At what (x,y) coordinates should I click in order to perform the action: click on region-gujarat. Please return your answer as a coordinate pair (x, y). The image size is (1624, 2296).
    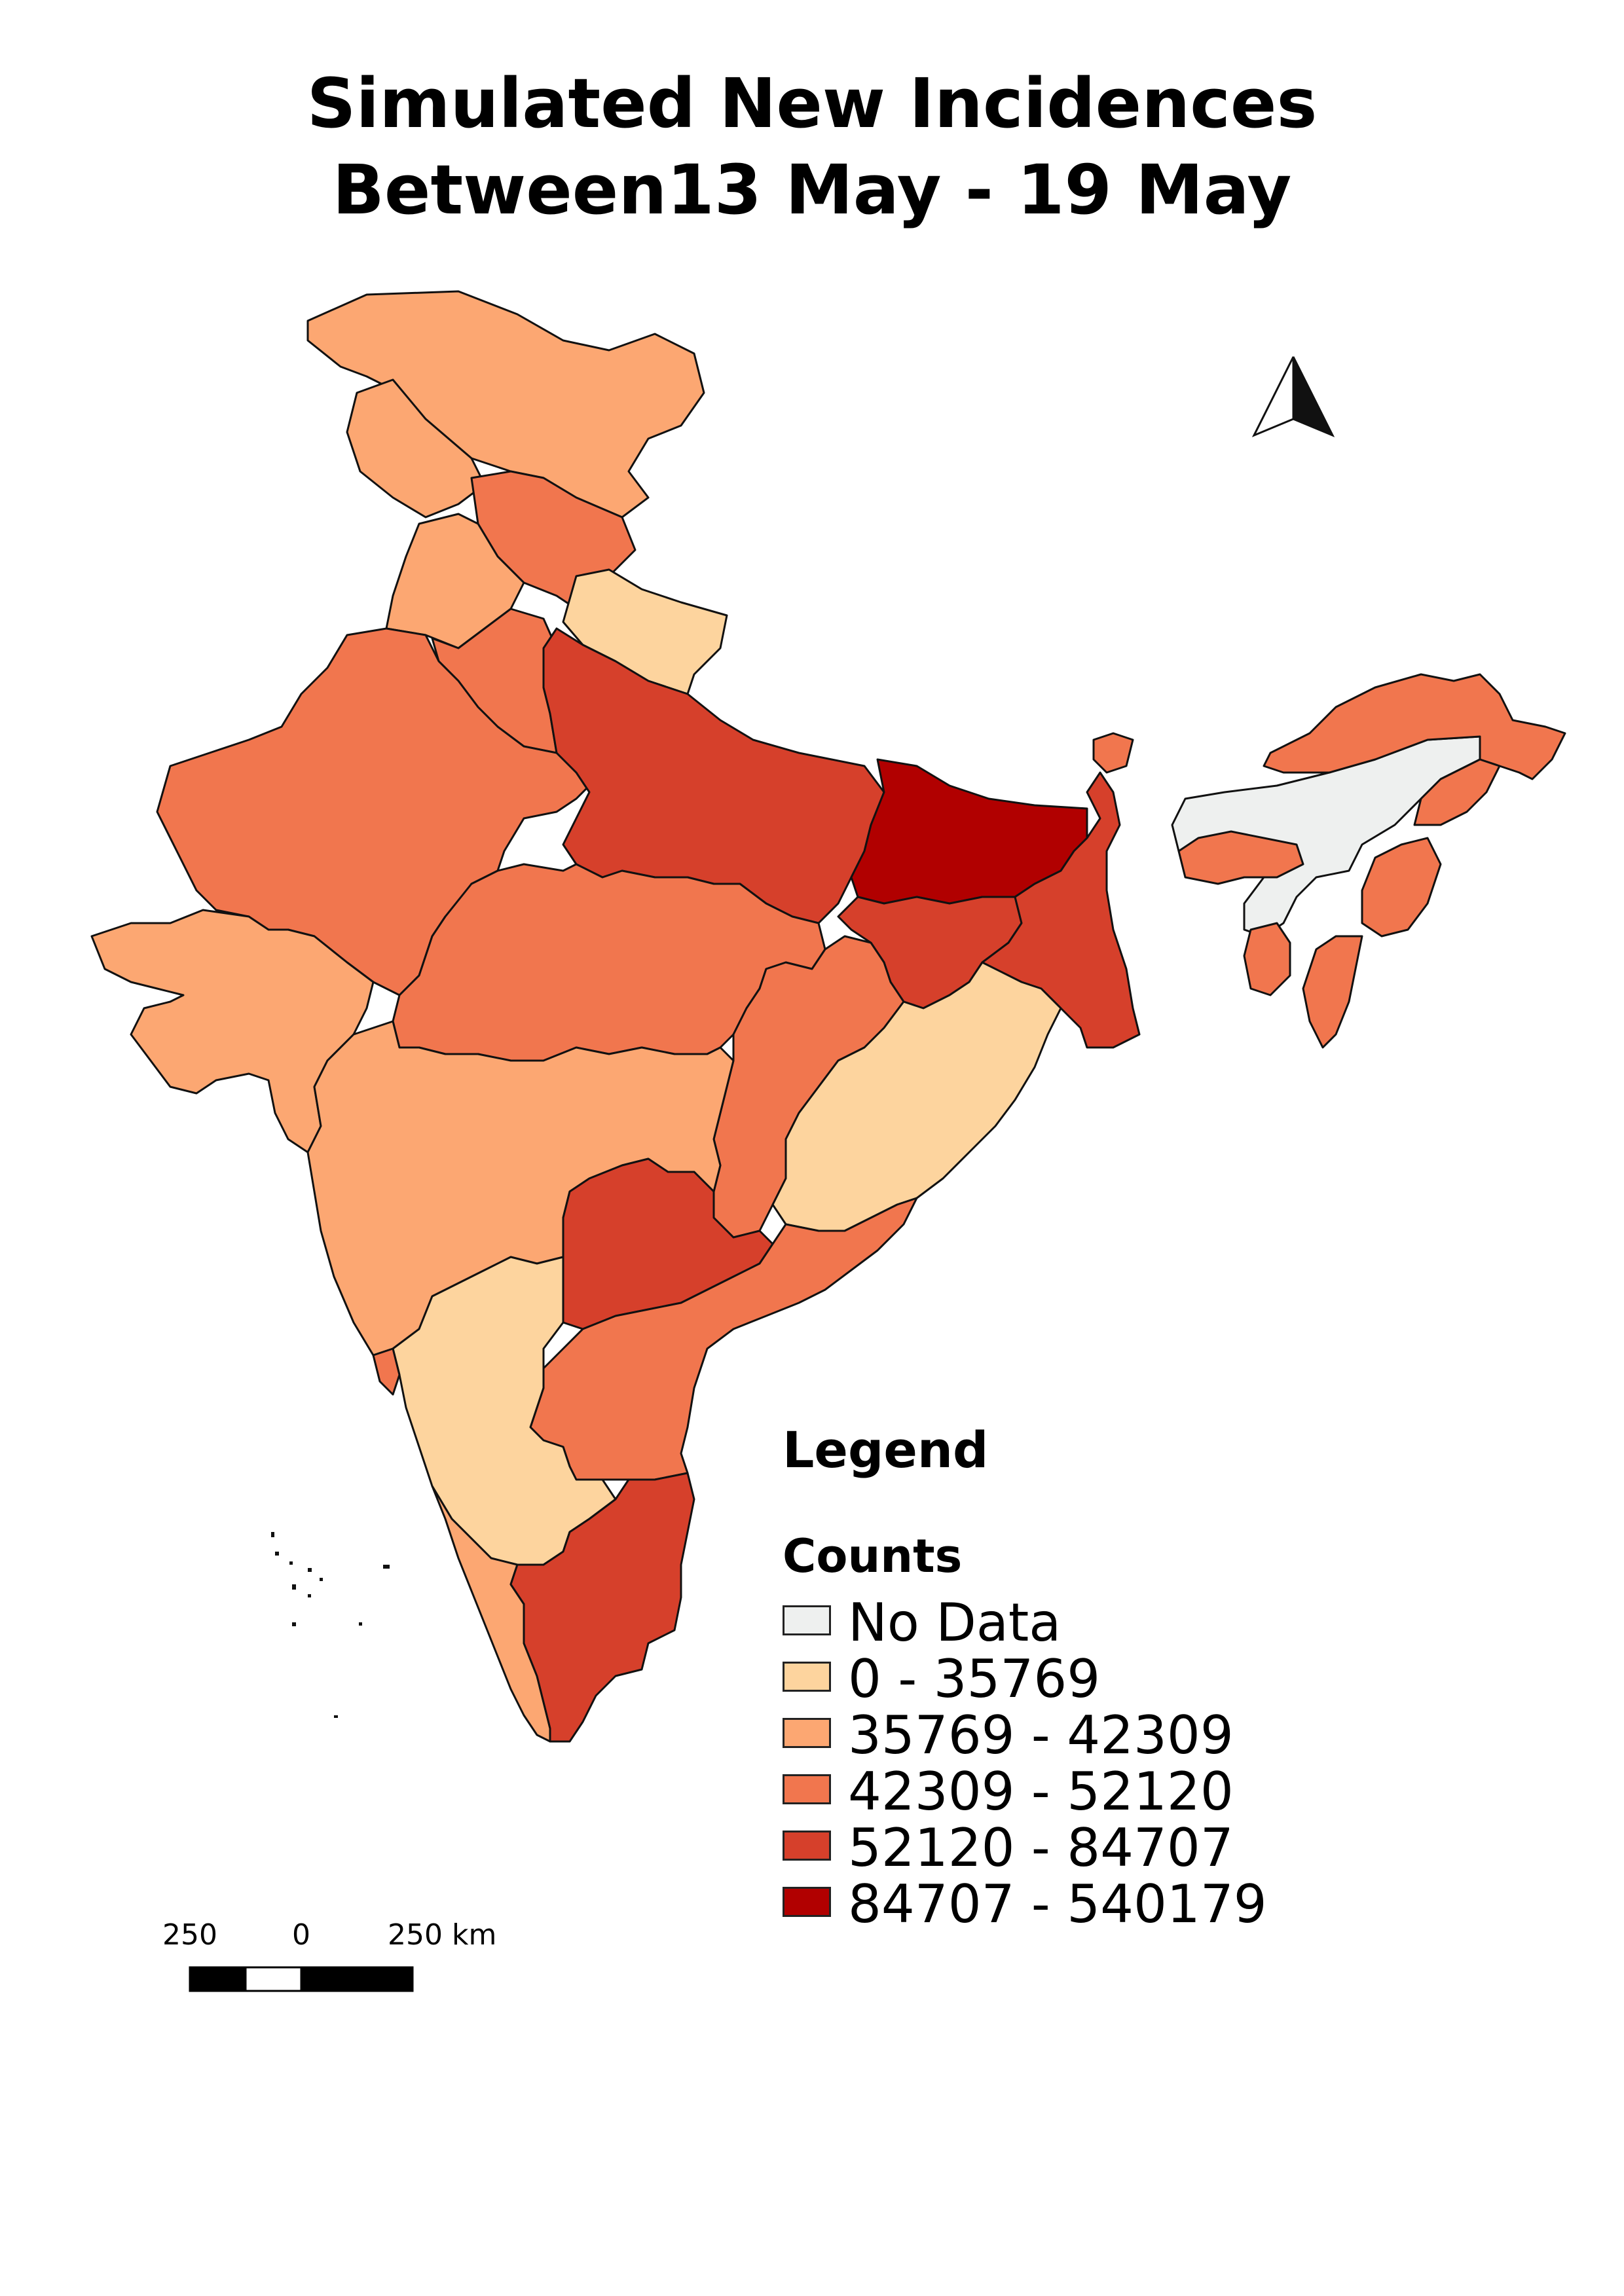
    Looking at the image, I should click on (232, 1031).